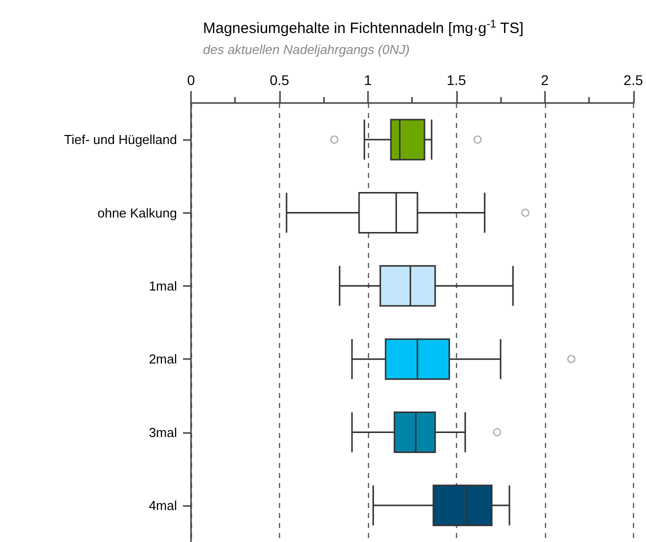 The image size is (646, 542). I want to click on y-tick-label: 1mal, so click(163, 286).